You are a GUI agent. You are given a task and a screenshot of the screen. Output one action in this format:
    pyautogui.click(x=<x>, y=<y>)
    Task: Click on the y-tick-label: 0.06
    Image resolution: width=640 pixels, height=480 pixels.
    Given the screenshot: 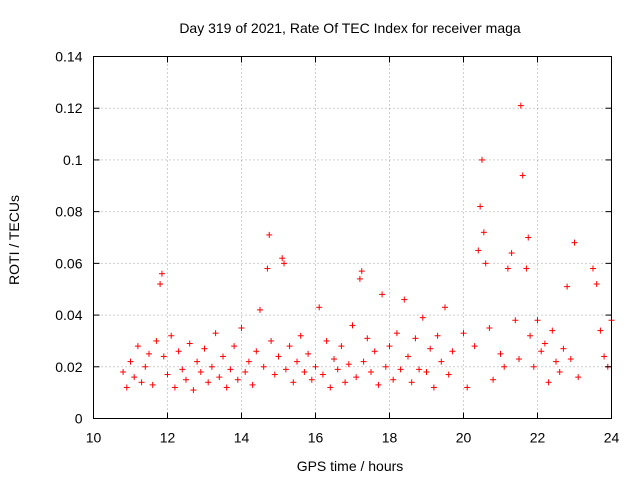 What is the action you would take?
    pyautogui.click(x=68, y=263)
    